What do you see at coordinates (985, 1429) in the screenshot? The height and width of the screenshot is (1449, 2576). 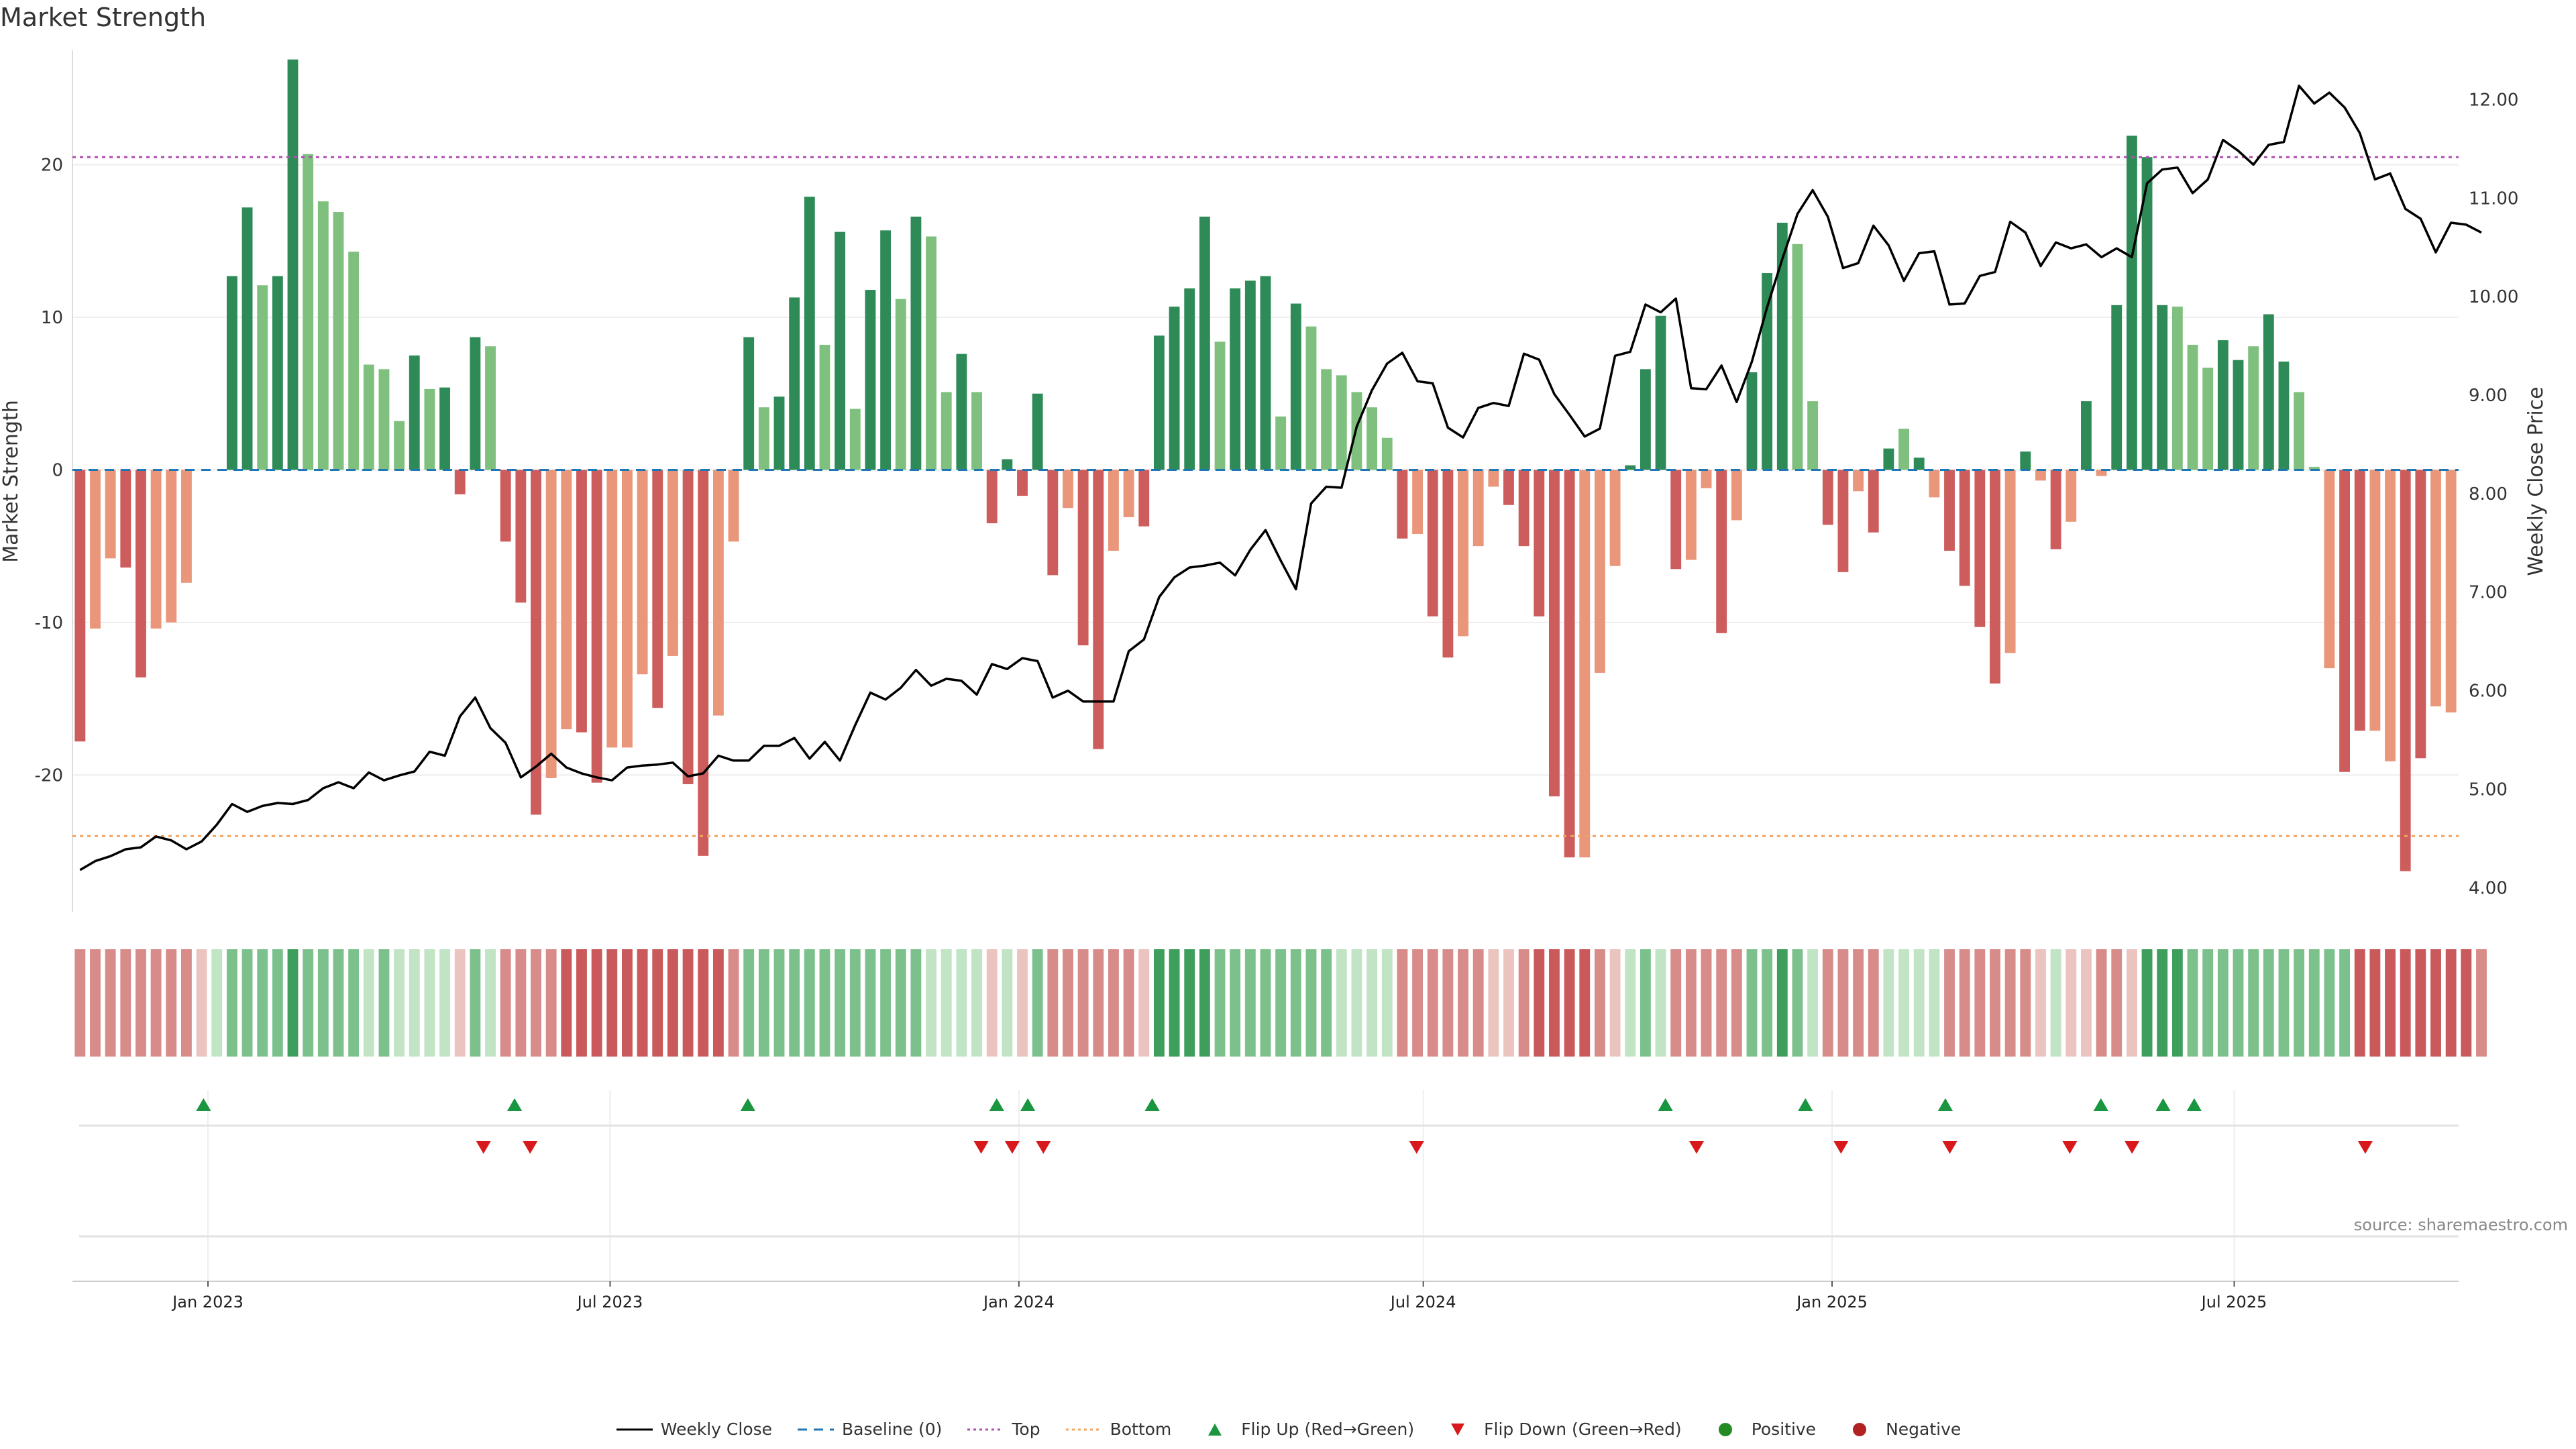 I see `dotted-line-icon` at bounding box center [985, 1429].